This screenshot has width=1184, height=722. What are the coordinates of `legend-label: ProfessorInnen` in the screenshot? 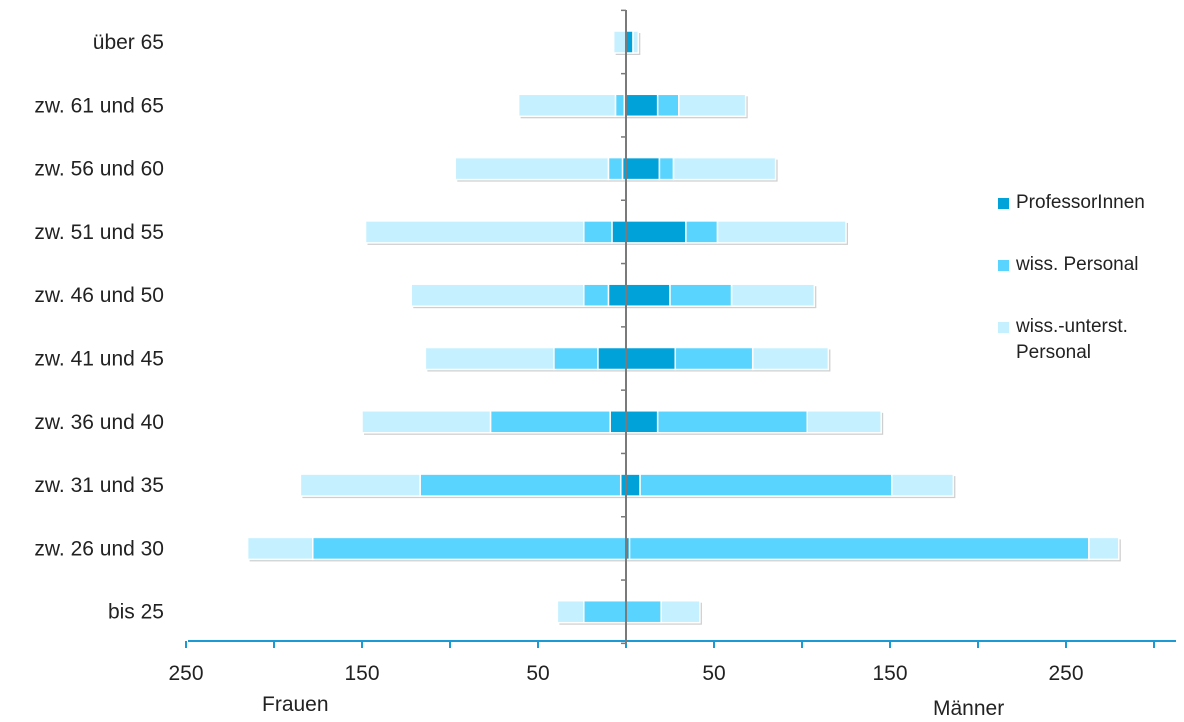 It's located at (1080, 202).